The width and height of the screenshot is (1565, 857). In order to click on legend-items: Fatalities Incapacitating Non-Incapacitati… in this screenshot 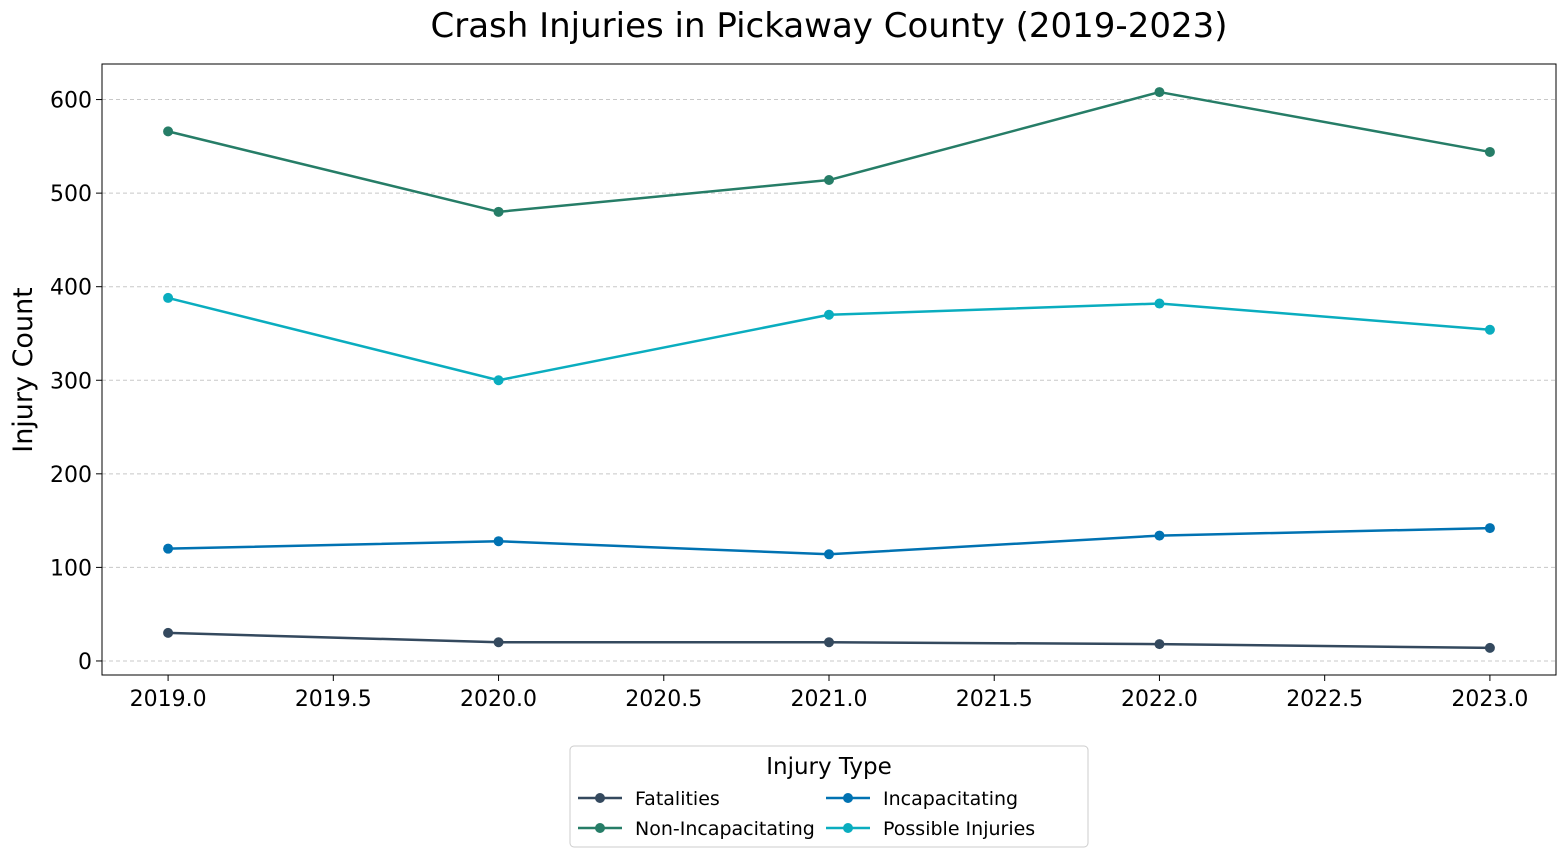, I will do `click(806, 814)`.